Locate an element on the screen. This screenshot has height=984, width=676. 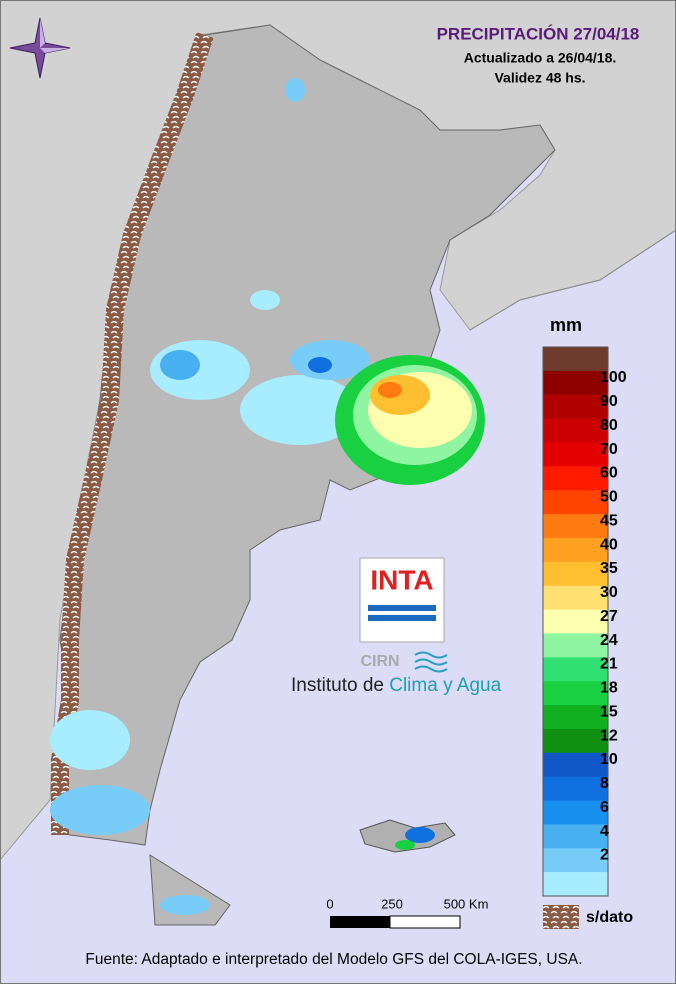
legend-label: 30 is located at coordinates (609, 592).